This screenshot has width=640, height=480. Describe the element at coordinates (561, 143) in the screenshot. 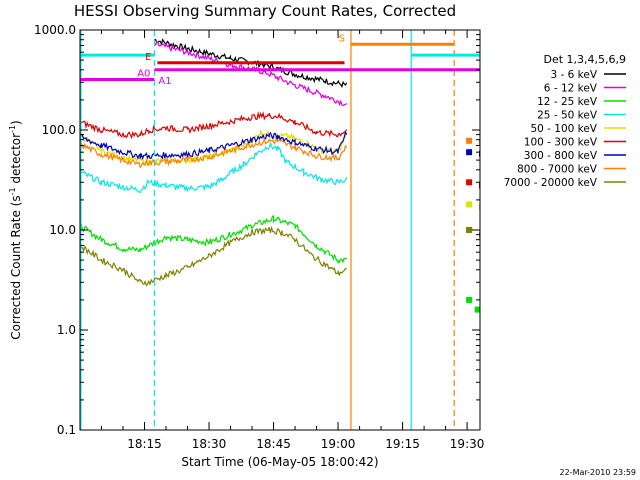

I see `legend-label: 100 - 300 keV` at that location.